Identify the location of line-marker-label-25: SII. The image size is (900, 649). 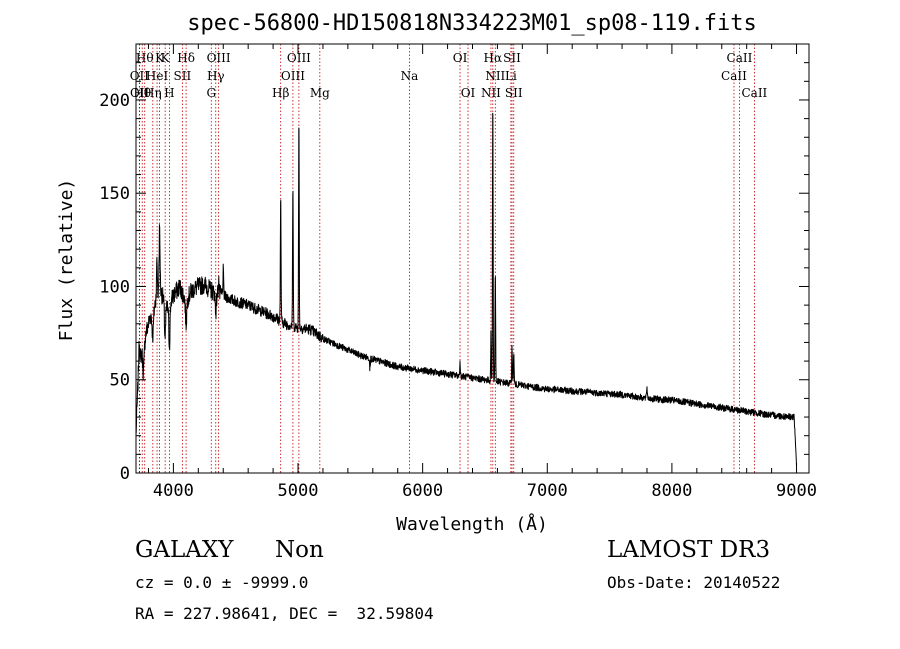
(512, 58).